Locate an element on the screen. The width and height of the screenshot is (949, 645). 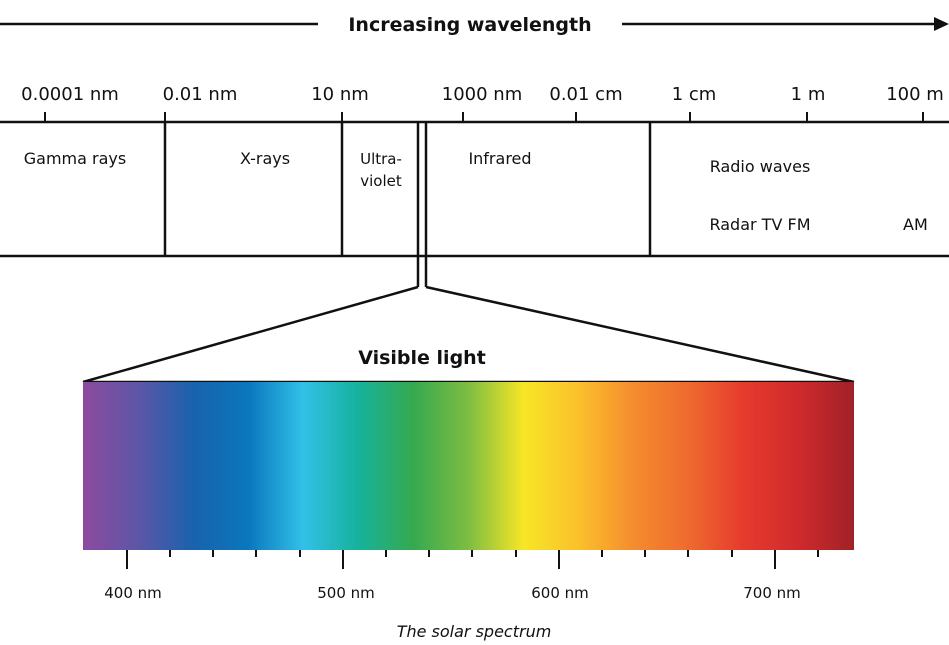
scale-label: 1 cm is located at coordinates (694, 94).